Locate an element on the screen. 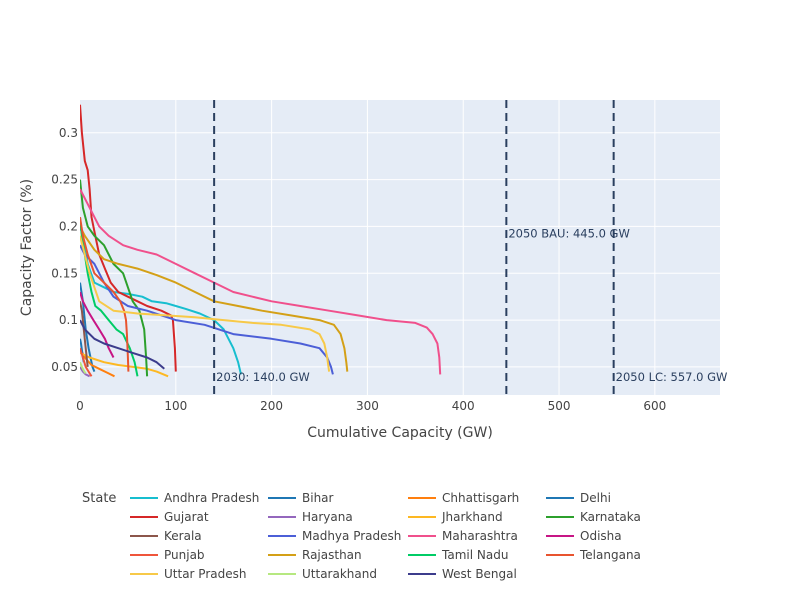 The image size is (800, 600). series-line-telangana is located at coordinates (105, 294).